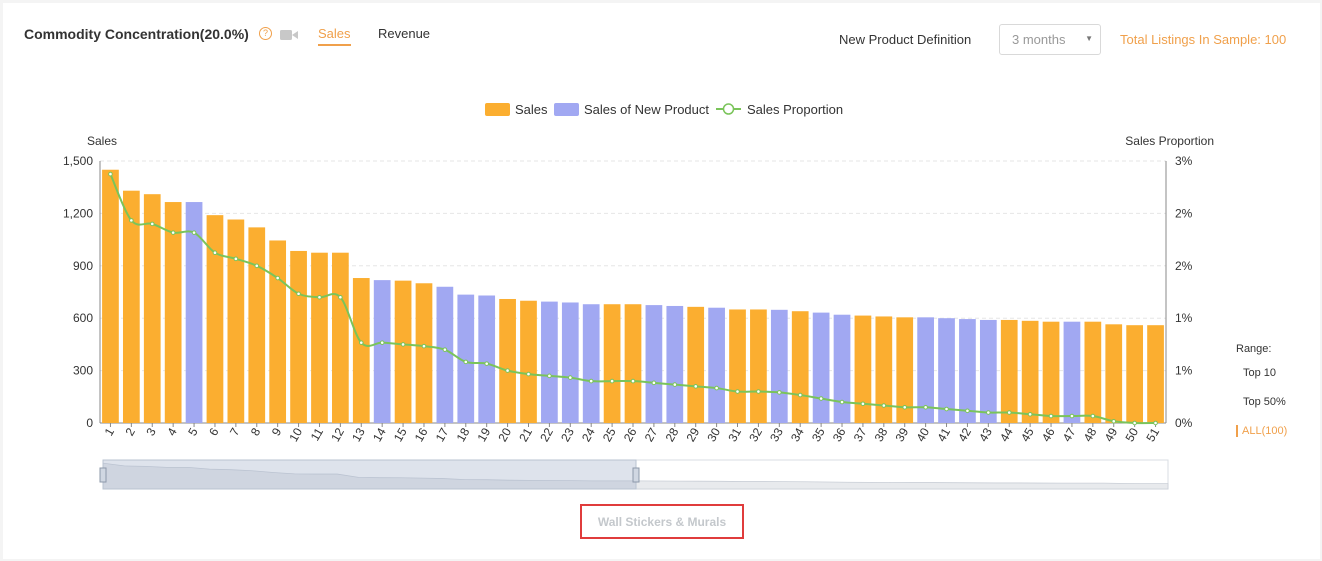  What do you see at coordinates (172, 431) in the screenshot?
I see `x-tick-label: 4` at bounding box center [172, 431].